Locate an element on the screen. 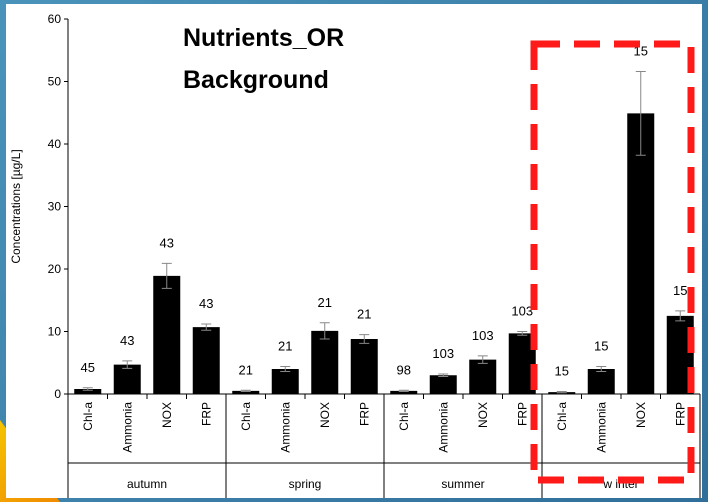  y-tick-label: 50 is located at coordinates (55, 82).